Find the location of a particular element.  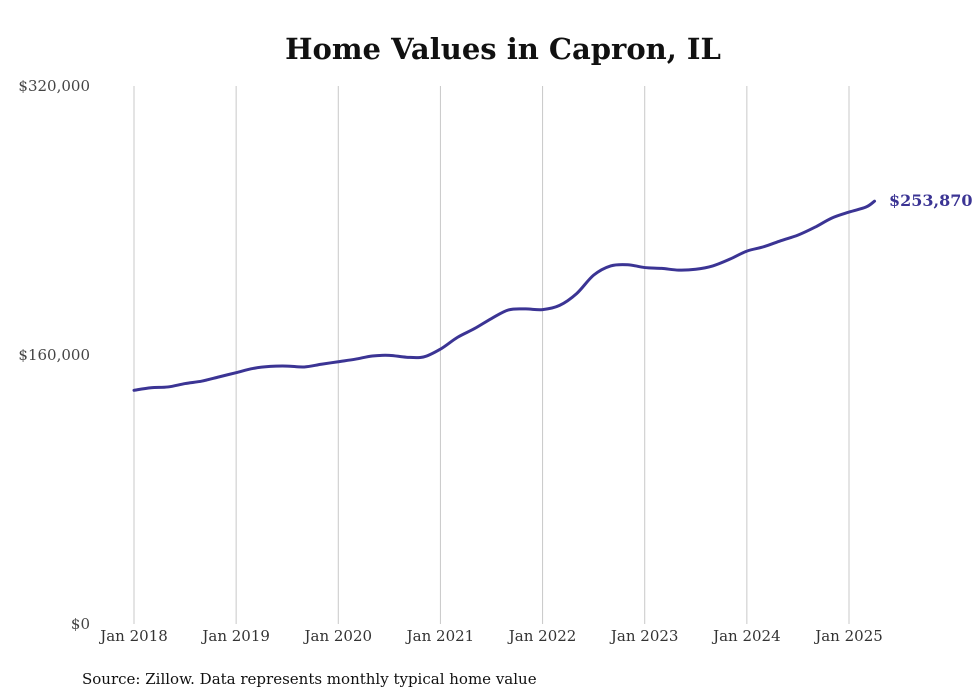

x-tick-label: Jan 2024 is located at coordinates (746, 636).